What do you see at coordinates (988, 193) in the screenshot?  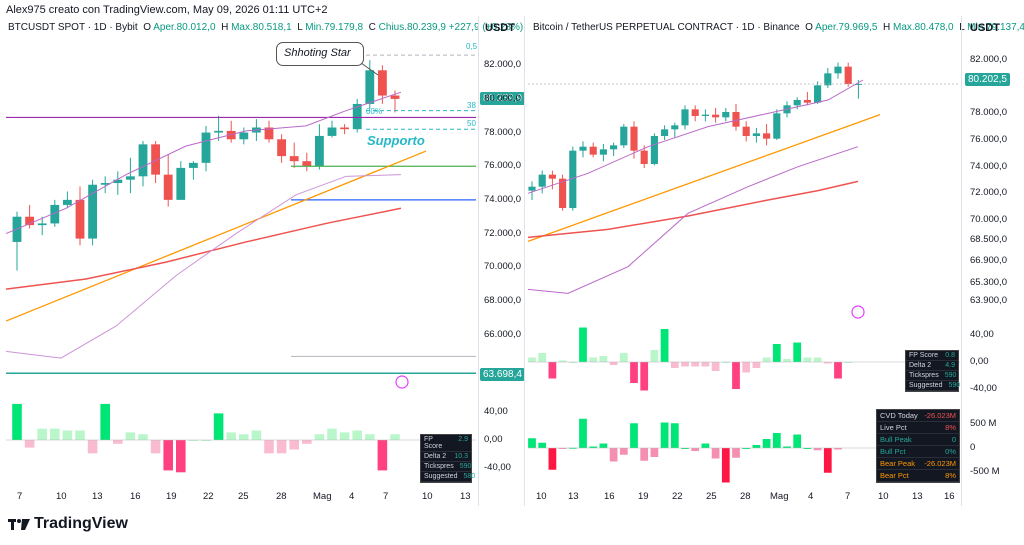 I see `right-y-tick: 72.000,0` at bounding box center [988, 193].